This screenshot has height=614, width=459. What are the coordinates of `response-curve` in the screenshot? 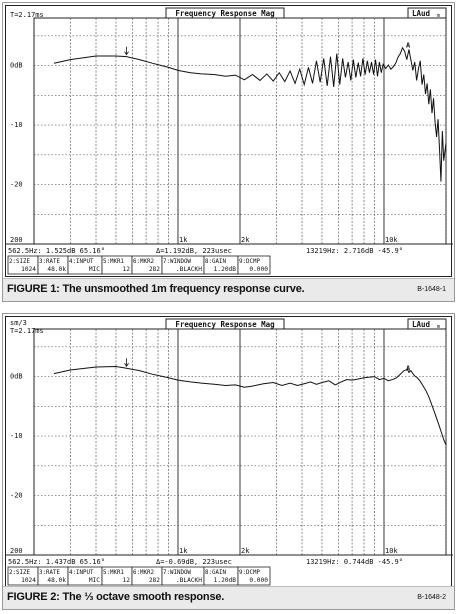 It's located at (250, 405).